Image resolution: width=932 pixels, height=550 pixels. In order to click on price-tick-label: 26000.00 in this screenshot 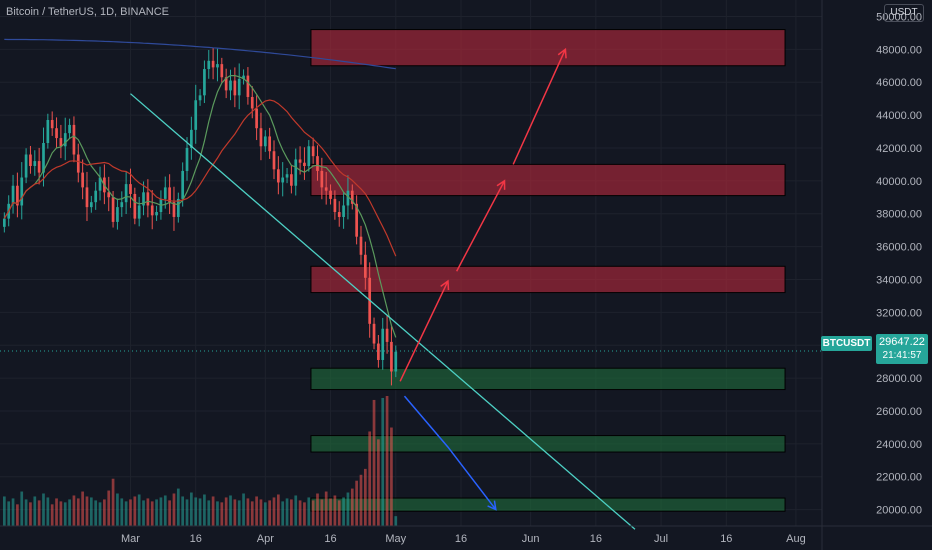, I will do `click(899, 412)`.